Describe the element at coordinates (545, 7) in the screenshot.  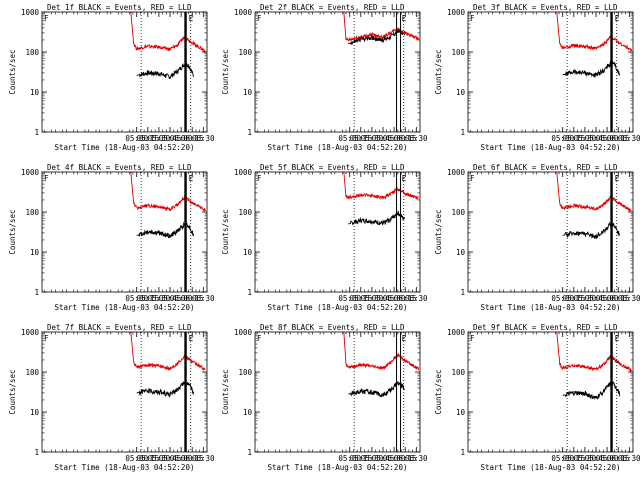
I see `panel-title: Det 3f BLACK = Events, RED = LLD` at that location.